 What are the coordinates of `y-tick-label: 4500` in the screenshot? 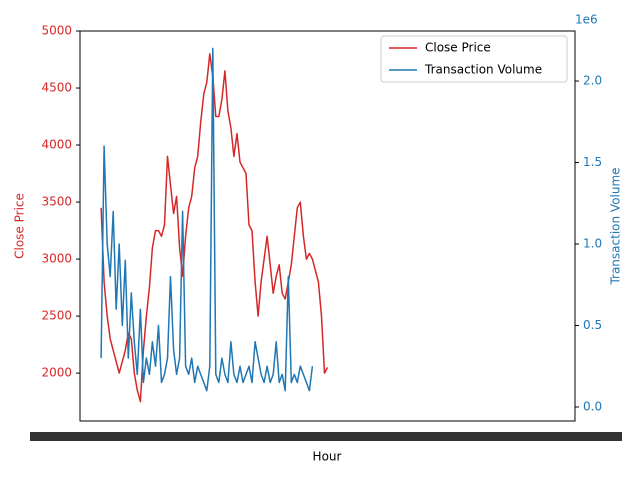 It's located at (56, 88).